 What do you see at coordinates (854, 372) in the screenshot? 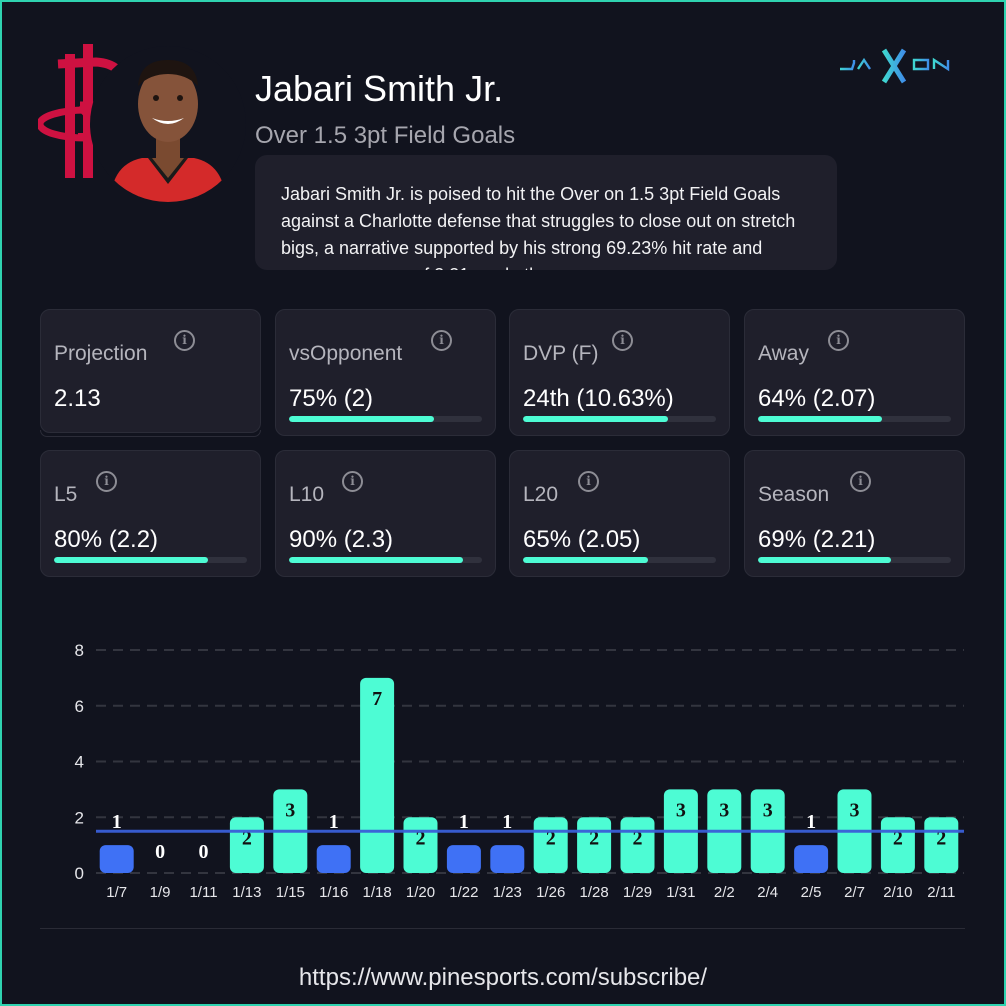
I see `card-away: Away i 64% (2.07)` at bounding box center [854, 372].